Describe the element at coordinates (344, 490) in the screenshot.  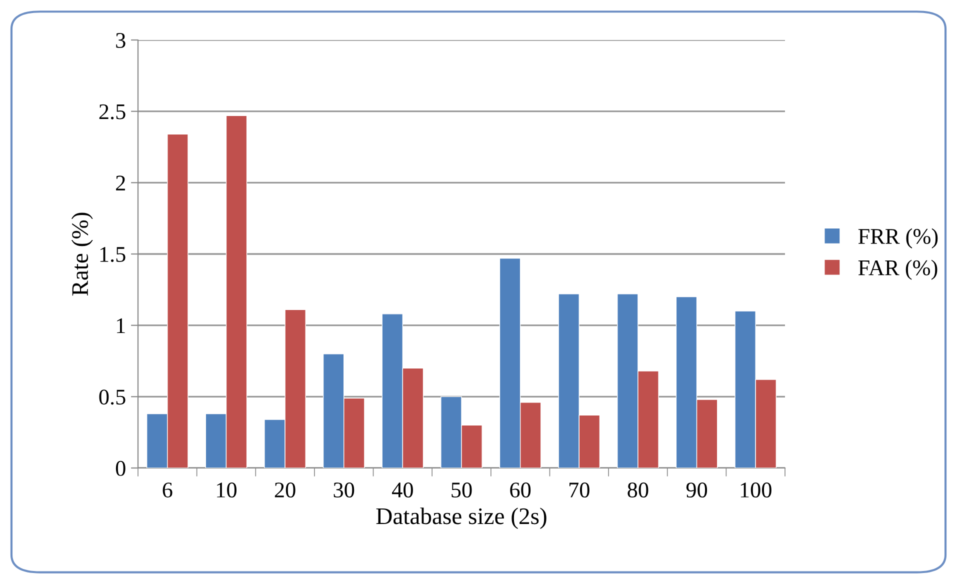
I see `x-tick-label: 30` at that location.